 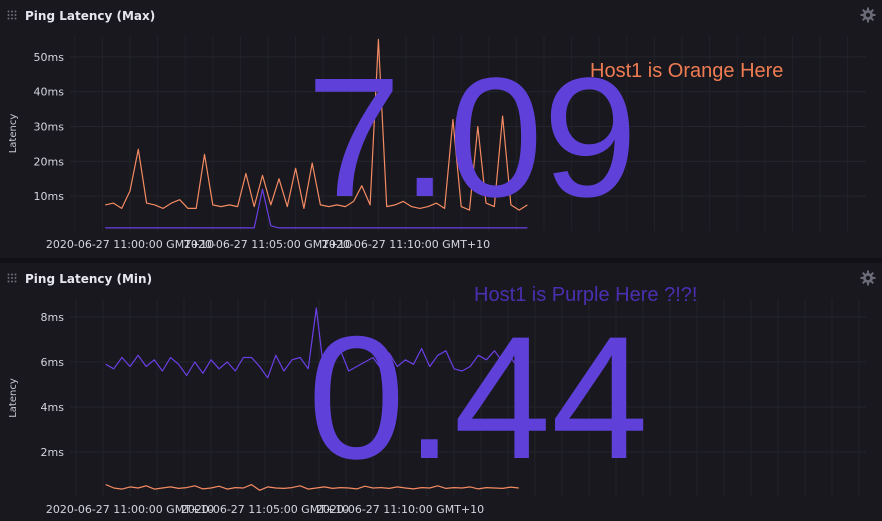 I want to click on big-value: 0.44, so click(x=478, y=398).